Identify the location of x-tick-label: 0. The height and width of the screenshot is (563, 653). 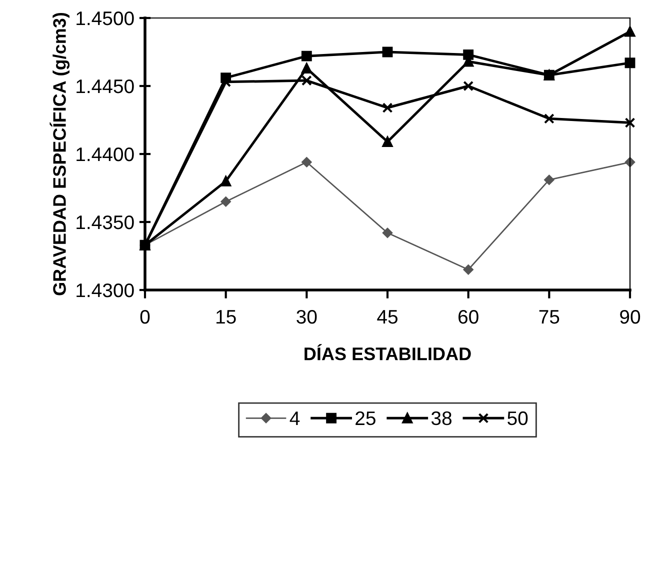
(145, 317).